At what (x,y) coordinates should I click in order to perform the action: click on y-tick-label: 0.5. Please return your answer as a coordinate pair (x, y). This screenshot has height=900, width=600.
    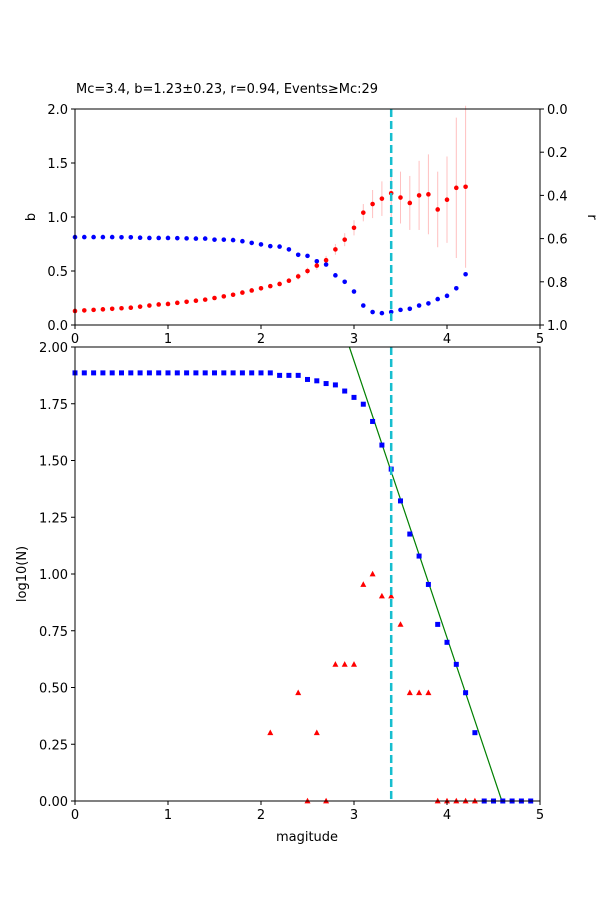
    Looking at the image, I should click on (57, 272).